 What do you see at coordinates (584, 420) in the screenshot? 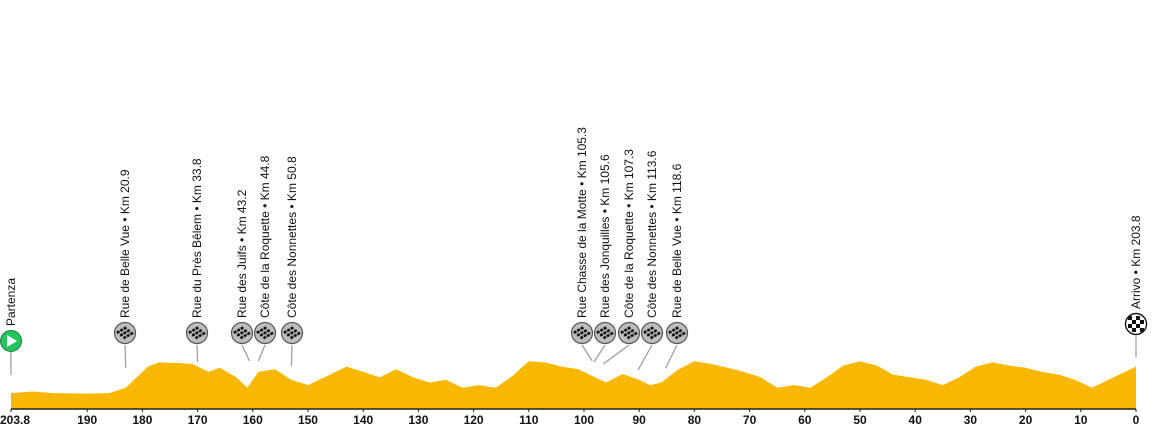
I see `axis-tick-label: 100` at bounding box center [584, 420].